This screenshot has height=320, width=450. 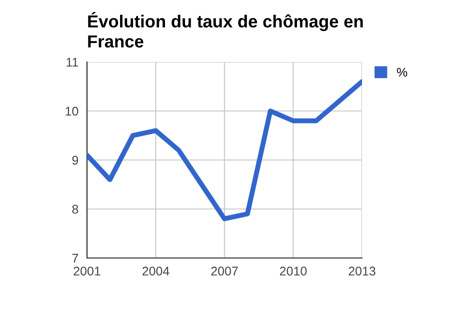 What do you see at coordinates (75, 258) in the screenshot?
I see `y-tick-label: 7` at bounding box center [75, 258].